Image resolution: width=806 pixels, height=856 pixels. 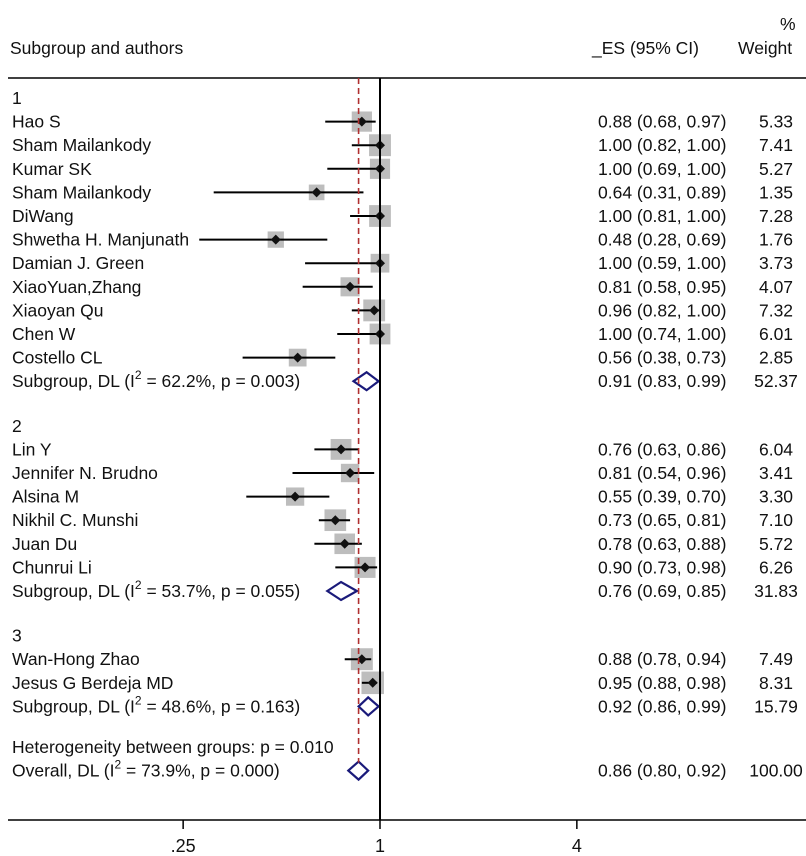 What do you see at coordinates (662, 263) in the screenshot?
I see `study-es-ci: 1.00 (0.59, 1.00)` at bounding box center [662, 263].